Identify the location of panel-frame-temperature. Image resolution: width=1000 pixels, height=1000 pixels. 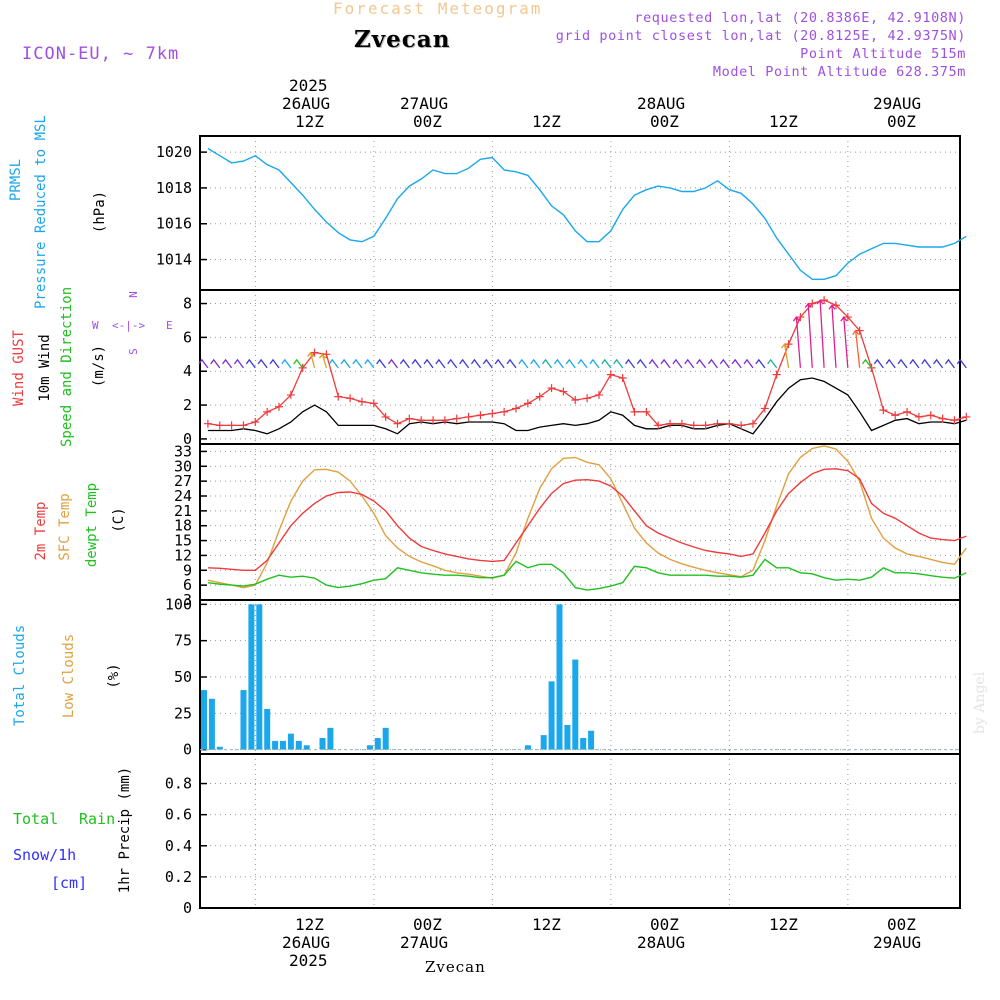
(580, 522).